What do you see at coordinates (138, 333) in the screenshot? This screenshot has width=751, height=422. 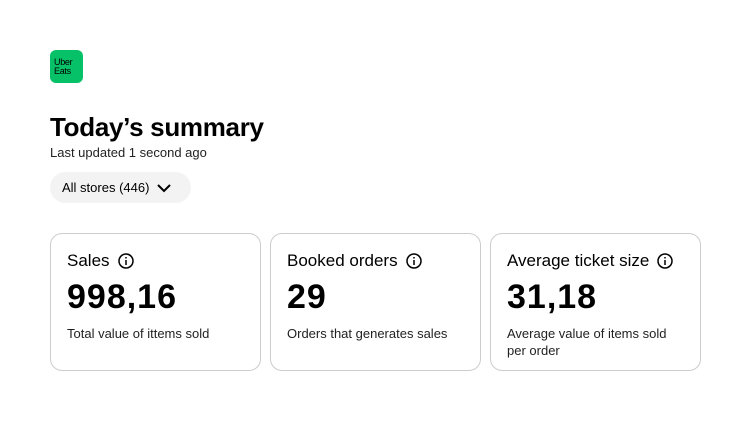 I see `card-description: Total value of ittems sold` at bounding box center [138, 333].